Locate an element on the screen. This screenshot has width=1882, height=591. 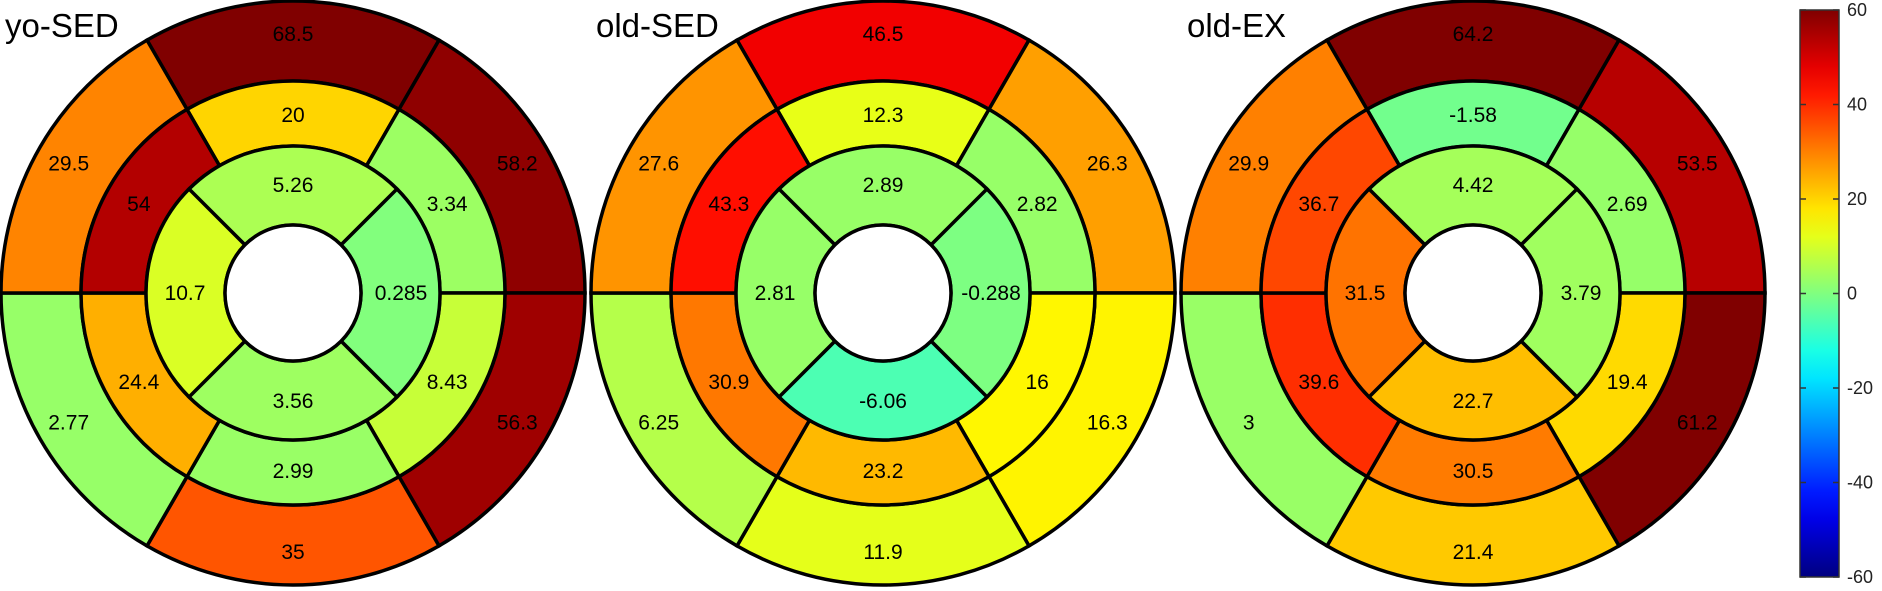
colorbar-bar is located at coordinates (1819, 293).